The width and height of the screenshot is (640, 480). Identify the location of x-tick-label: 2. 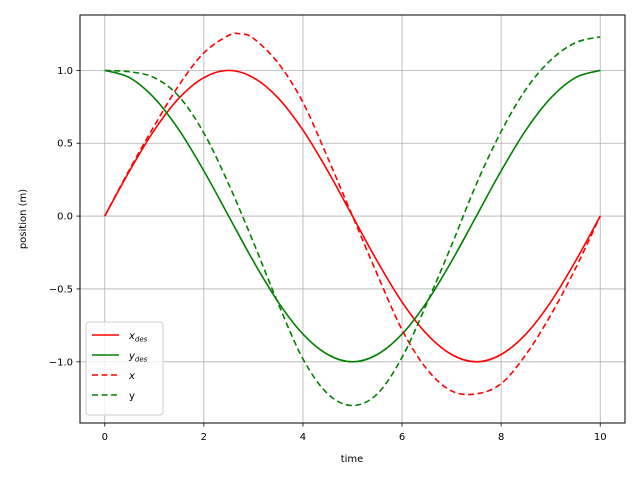
(204, 437).